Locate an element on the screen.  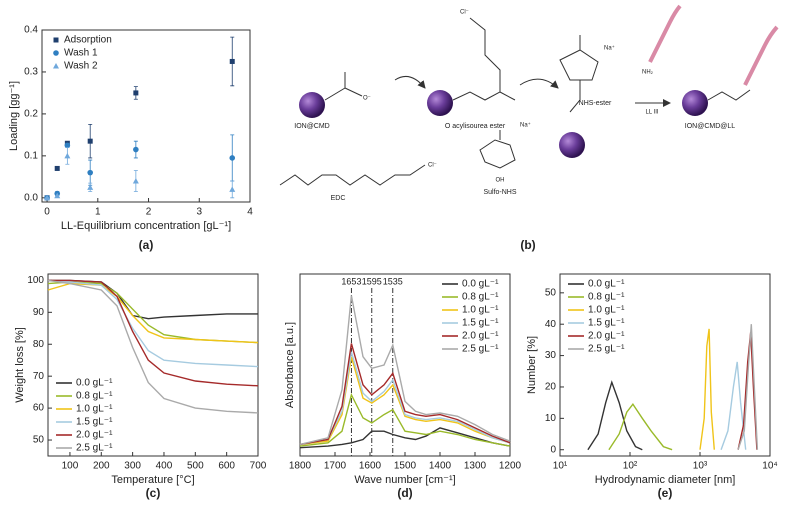
y-tick-label: 0.2 is located at coordinates (31, 114).